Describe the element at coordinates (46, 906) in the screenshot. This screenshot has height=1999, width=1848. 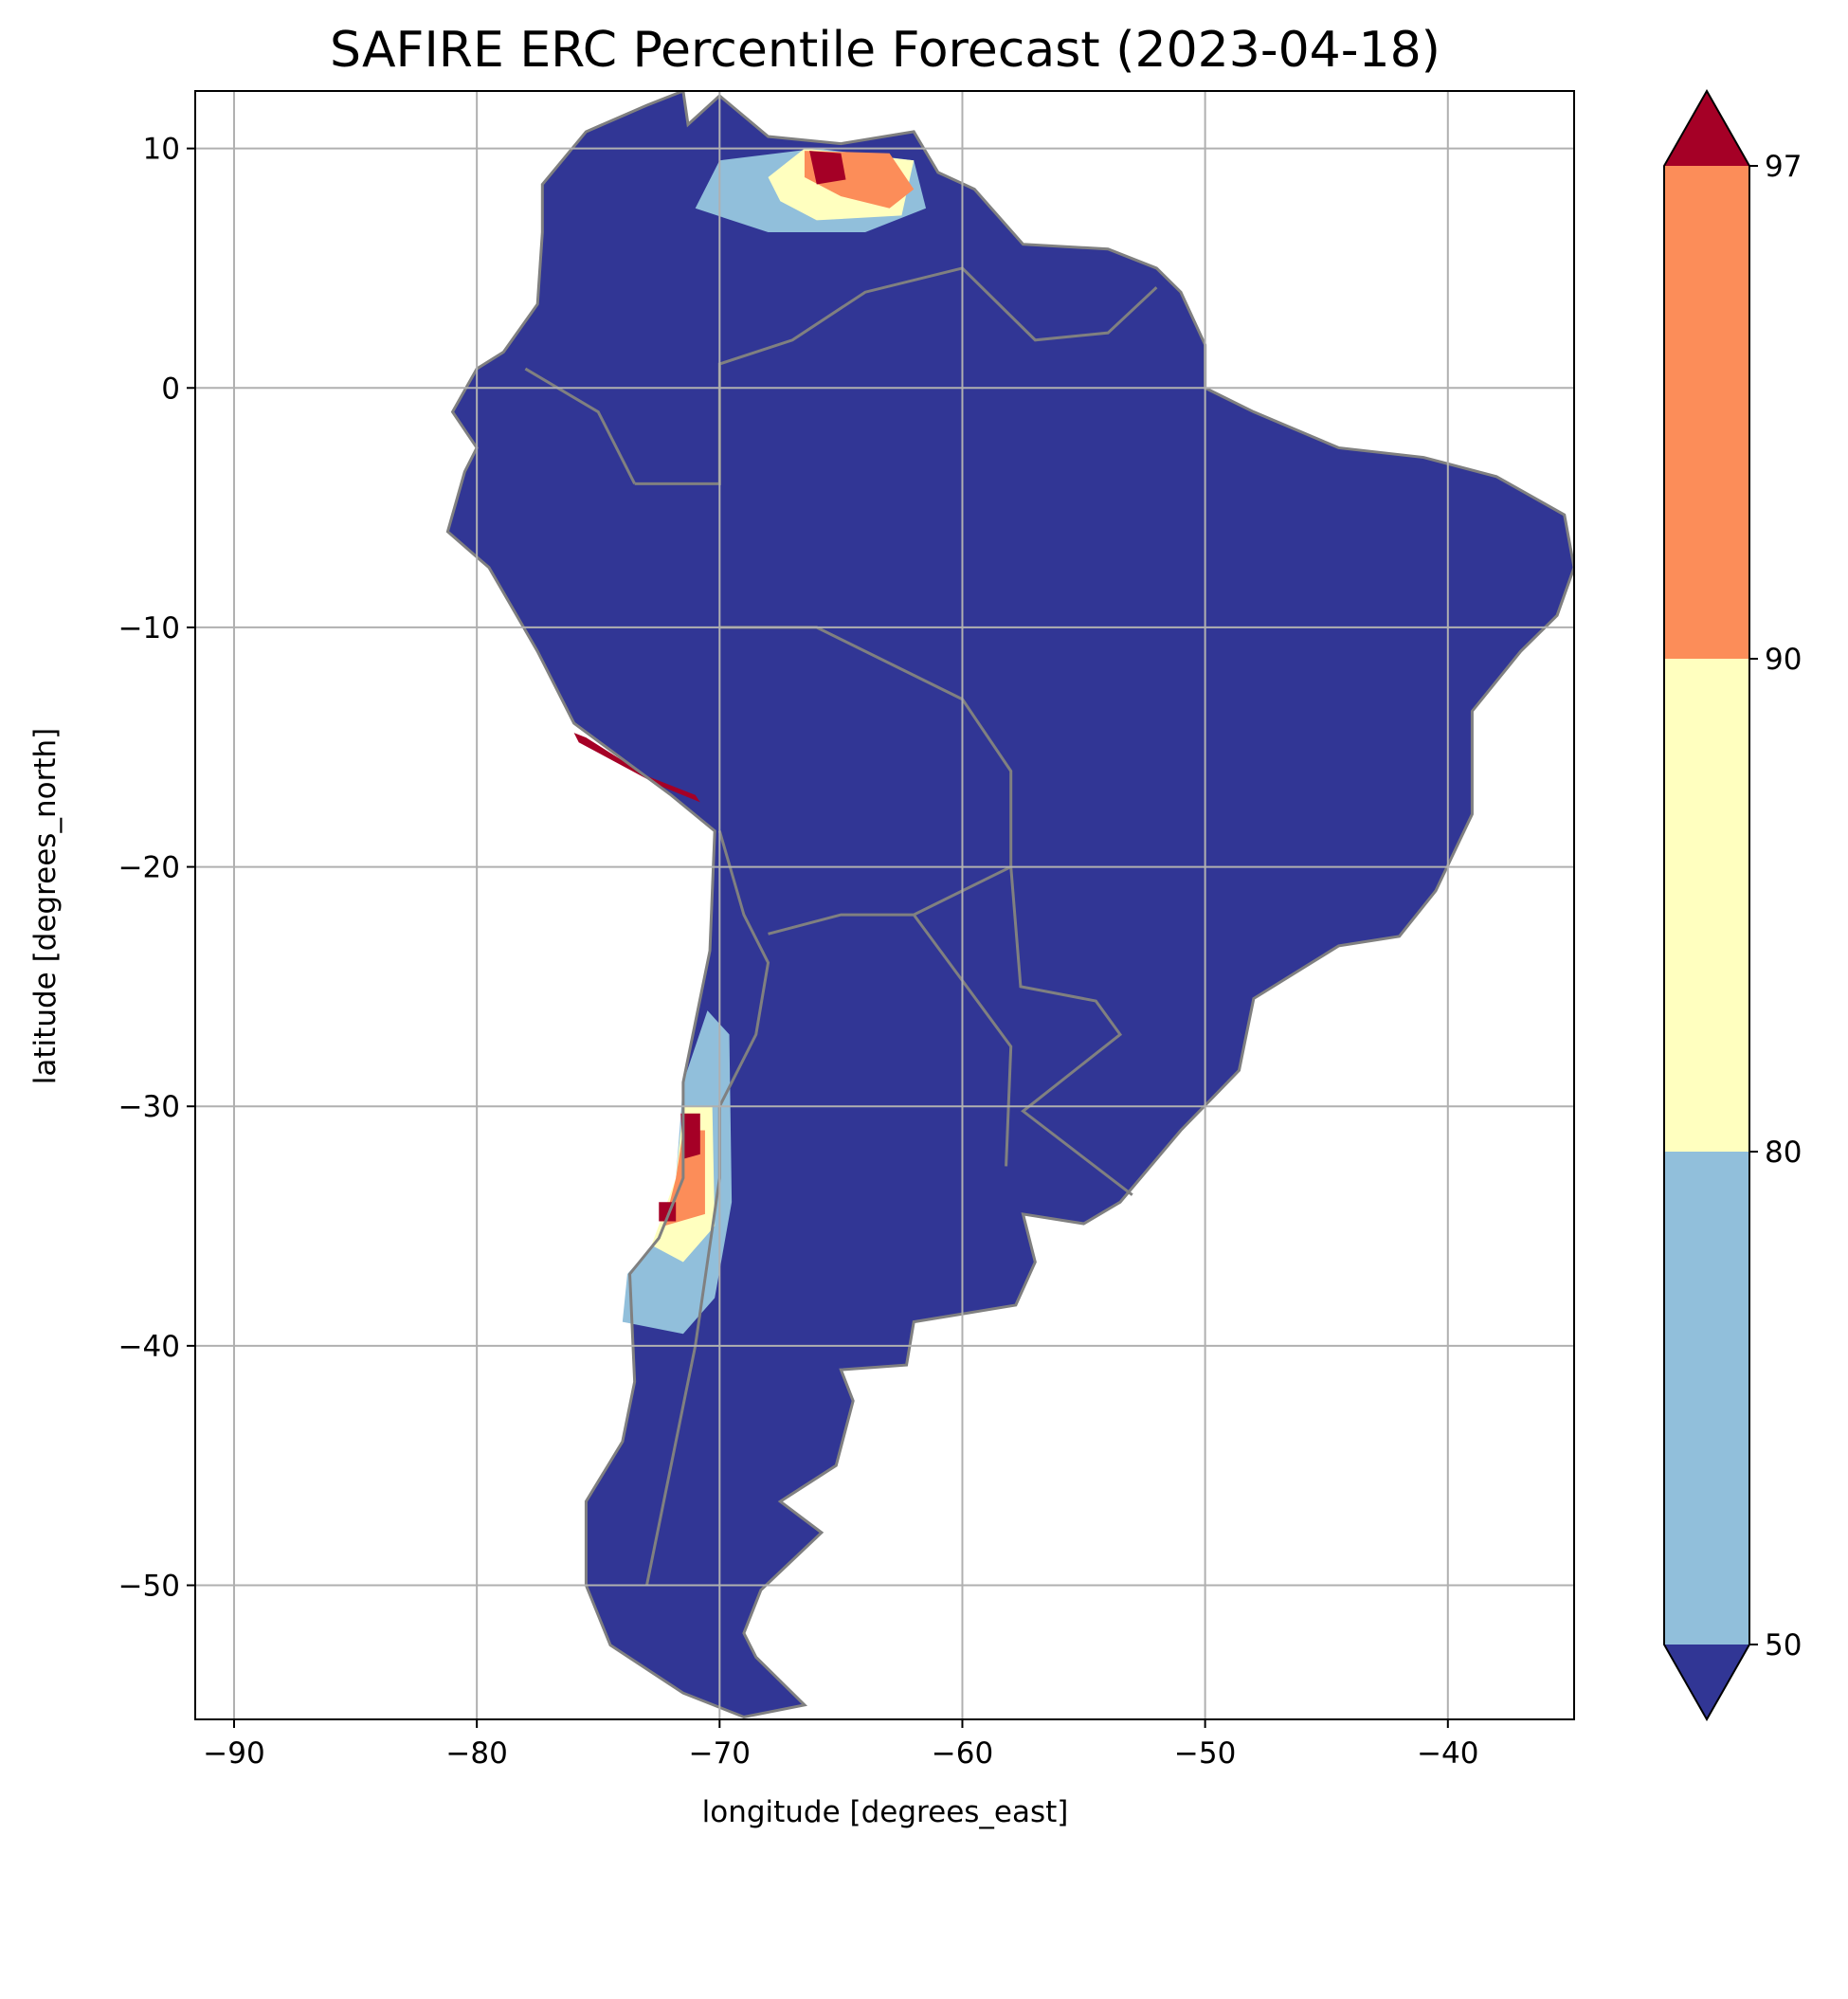
I see `y-axis-label: latitude [degrees_north]` at that location.